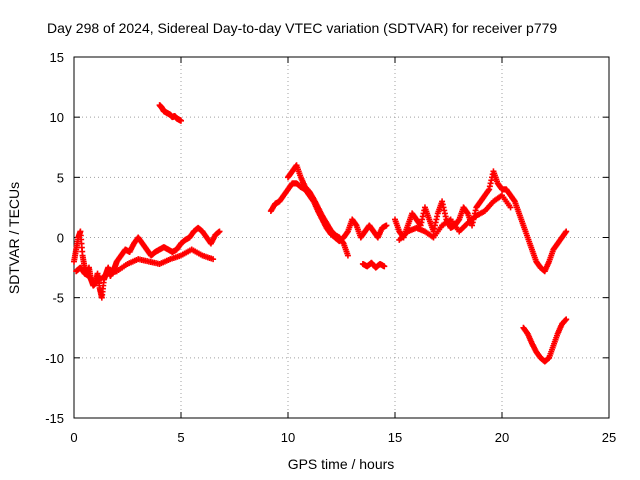  Describe the element at coordinates (341, 464) in the screenshot. I see `x-axis-label: GPS time / hours` at that location.